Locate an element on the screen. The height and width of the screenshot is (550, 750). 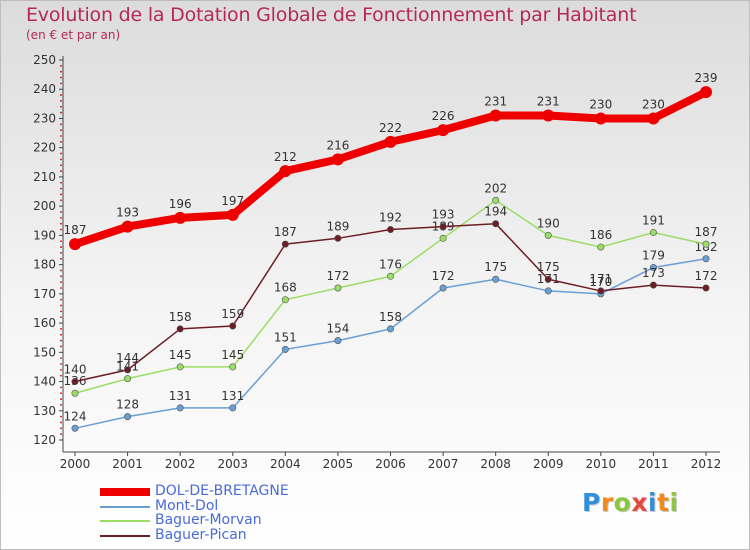
y-tick-label: 230 is located at coordinates (44, 118).